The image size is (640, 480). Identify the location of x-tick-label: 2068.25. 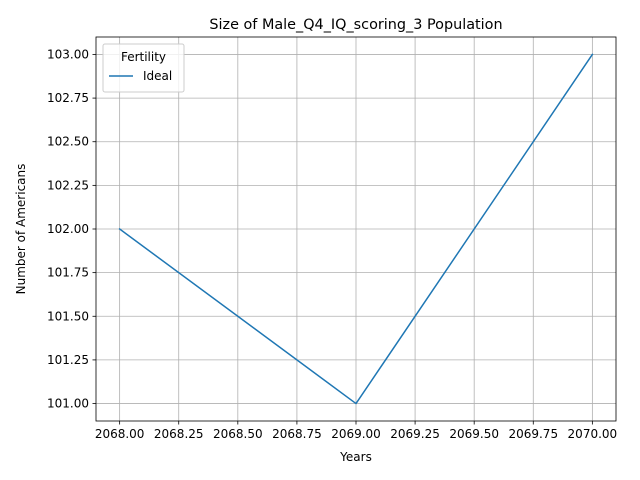
(179, 434).